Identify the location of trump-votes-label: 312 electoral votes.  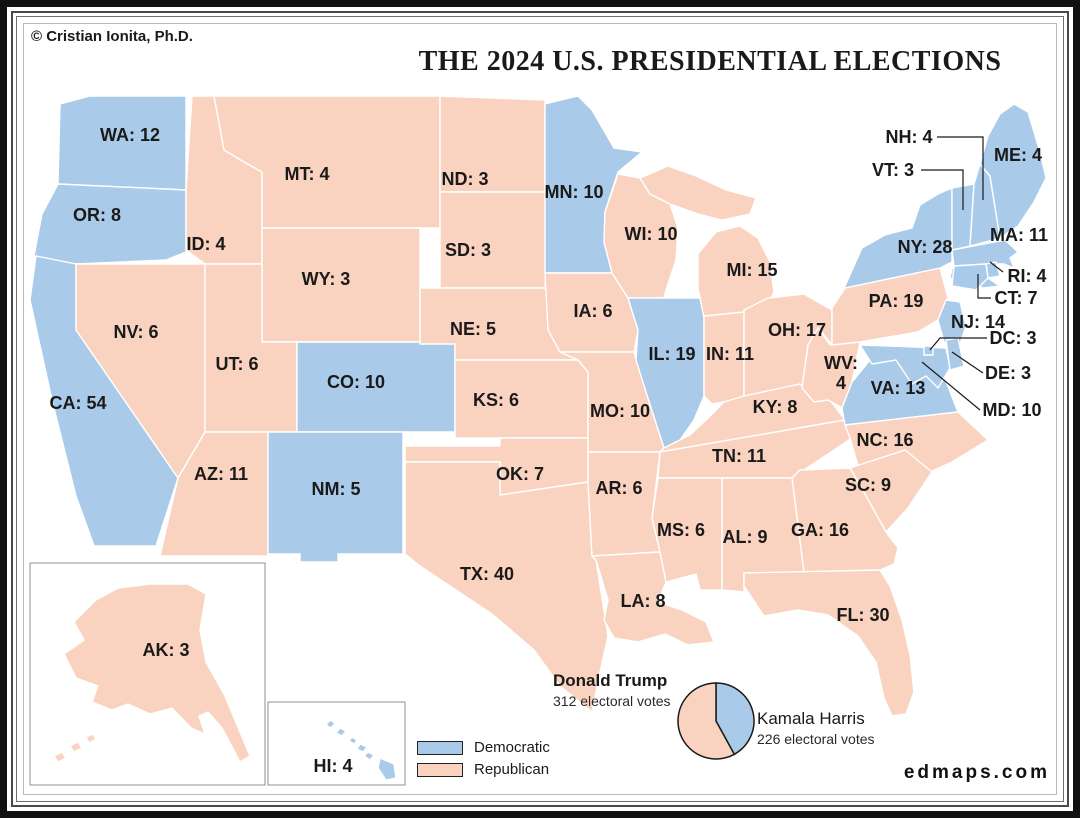
(612, 701).